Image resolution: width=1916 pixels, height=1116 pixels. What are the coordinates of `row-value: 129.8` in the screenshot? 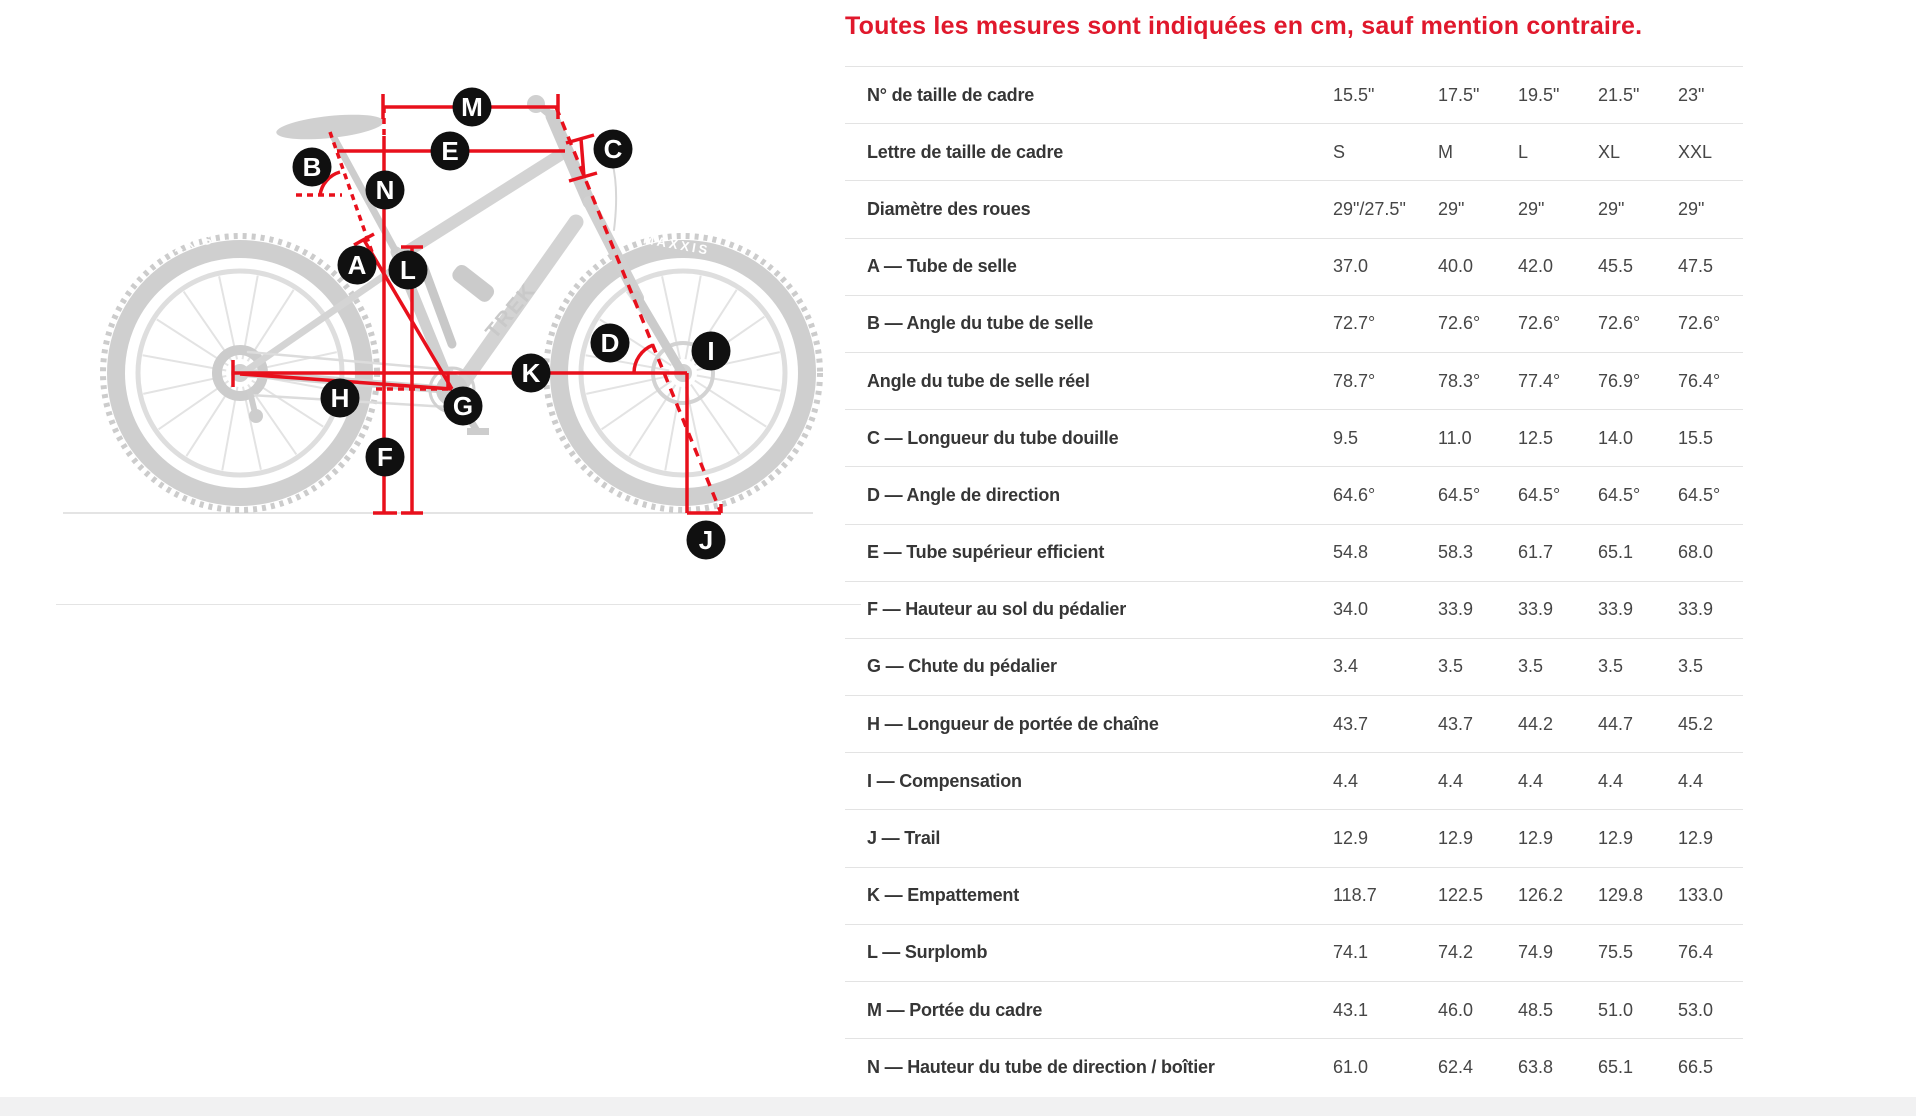 It's located at (1621, 895).